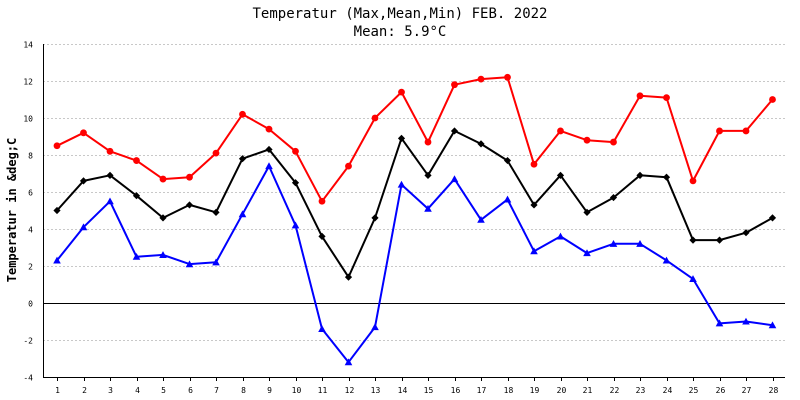  What do you see at coordinates (12, 210) in the screenshot?
I see `y-axis-label: Temperatur in &deg;C` at bounding box center [12, 210].